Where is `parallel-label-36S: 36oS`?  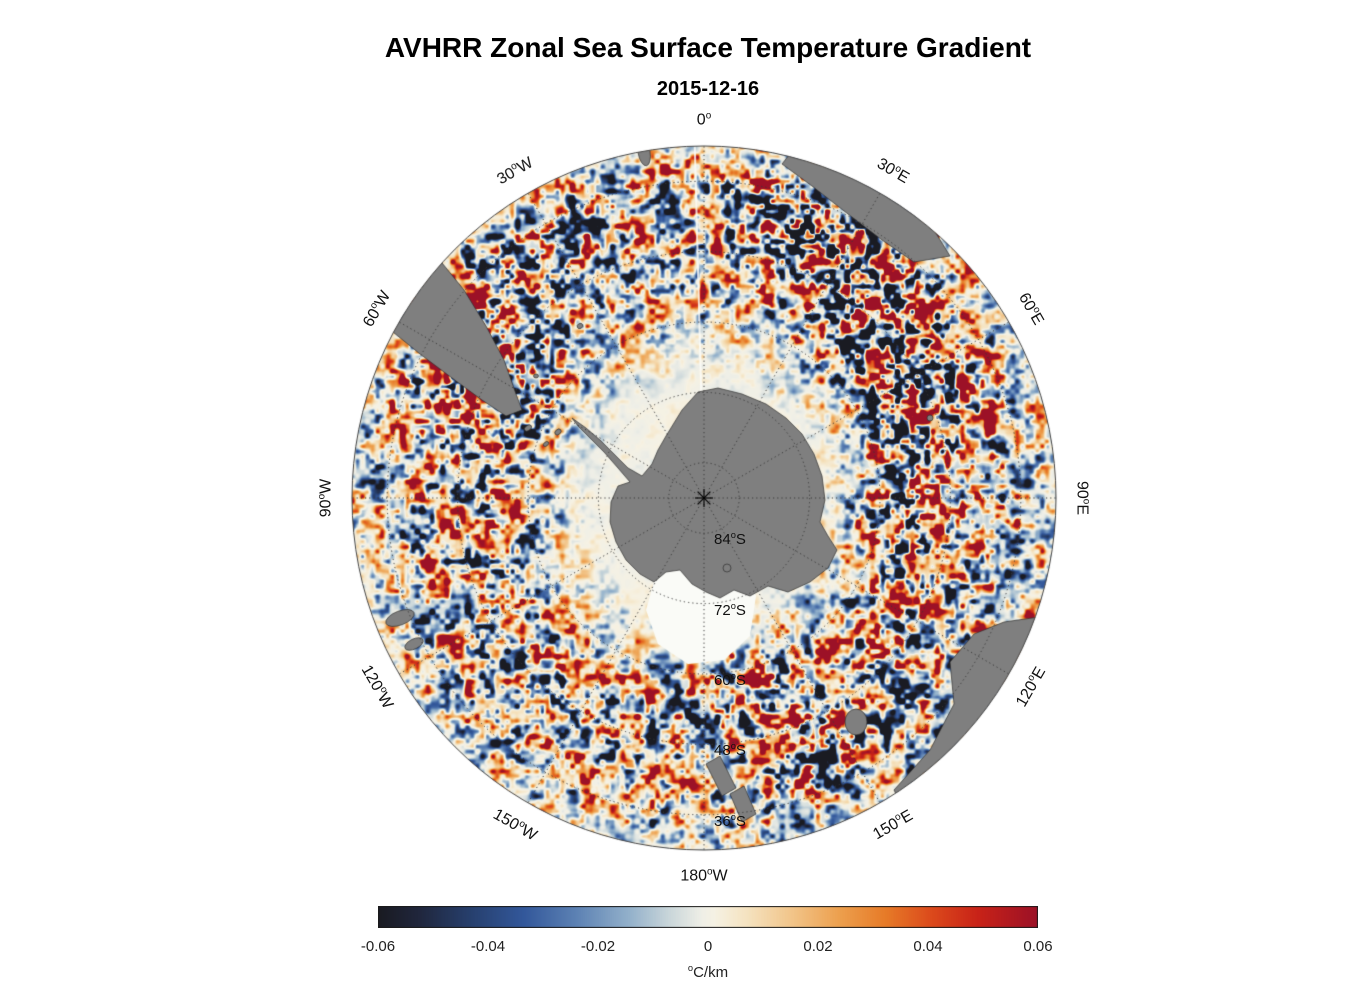 parallel-label-36S: 36oS is located at coordinates (730, 820).